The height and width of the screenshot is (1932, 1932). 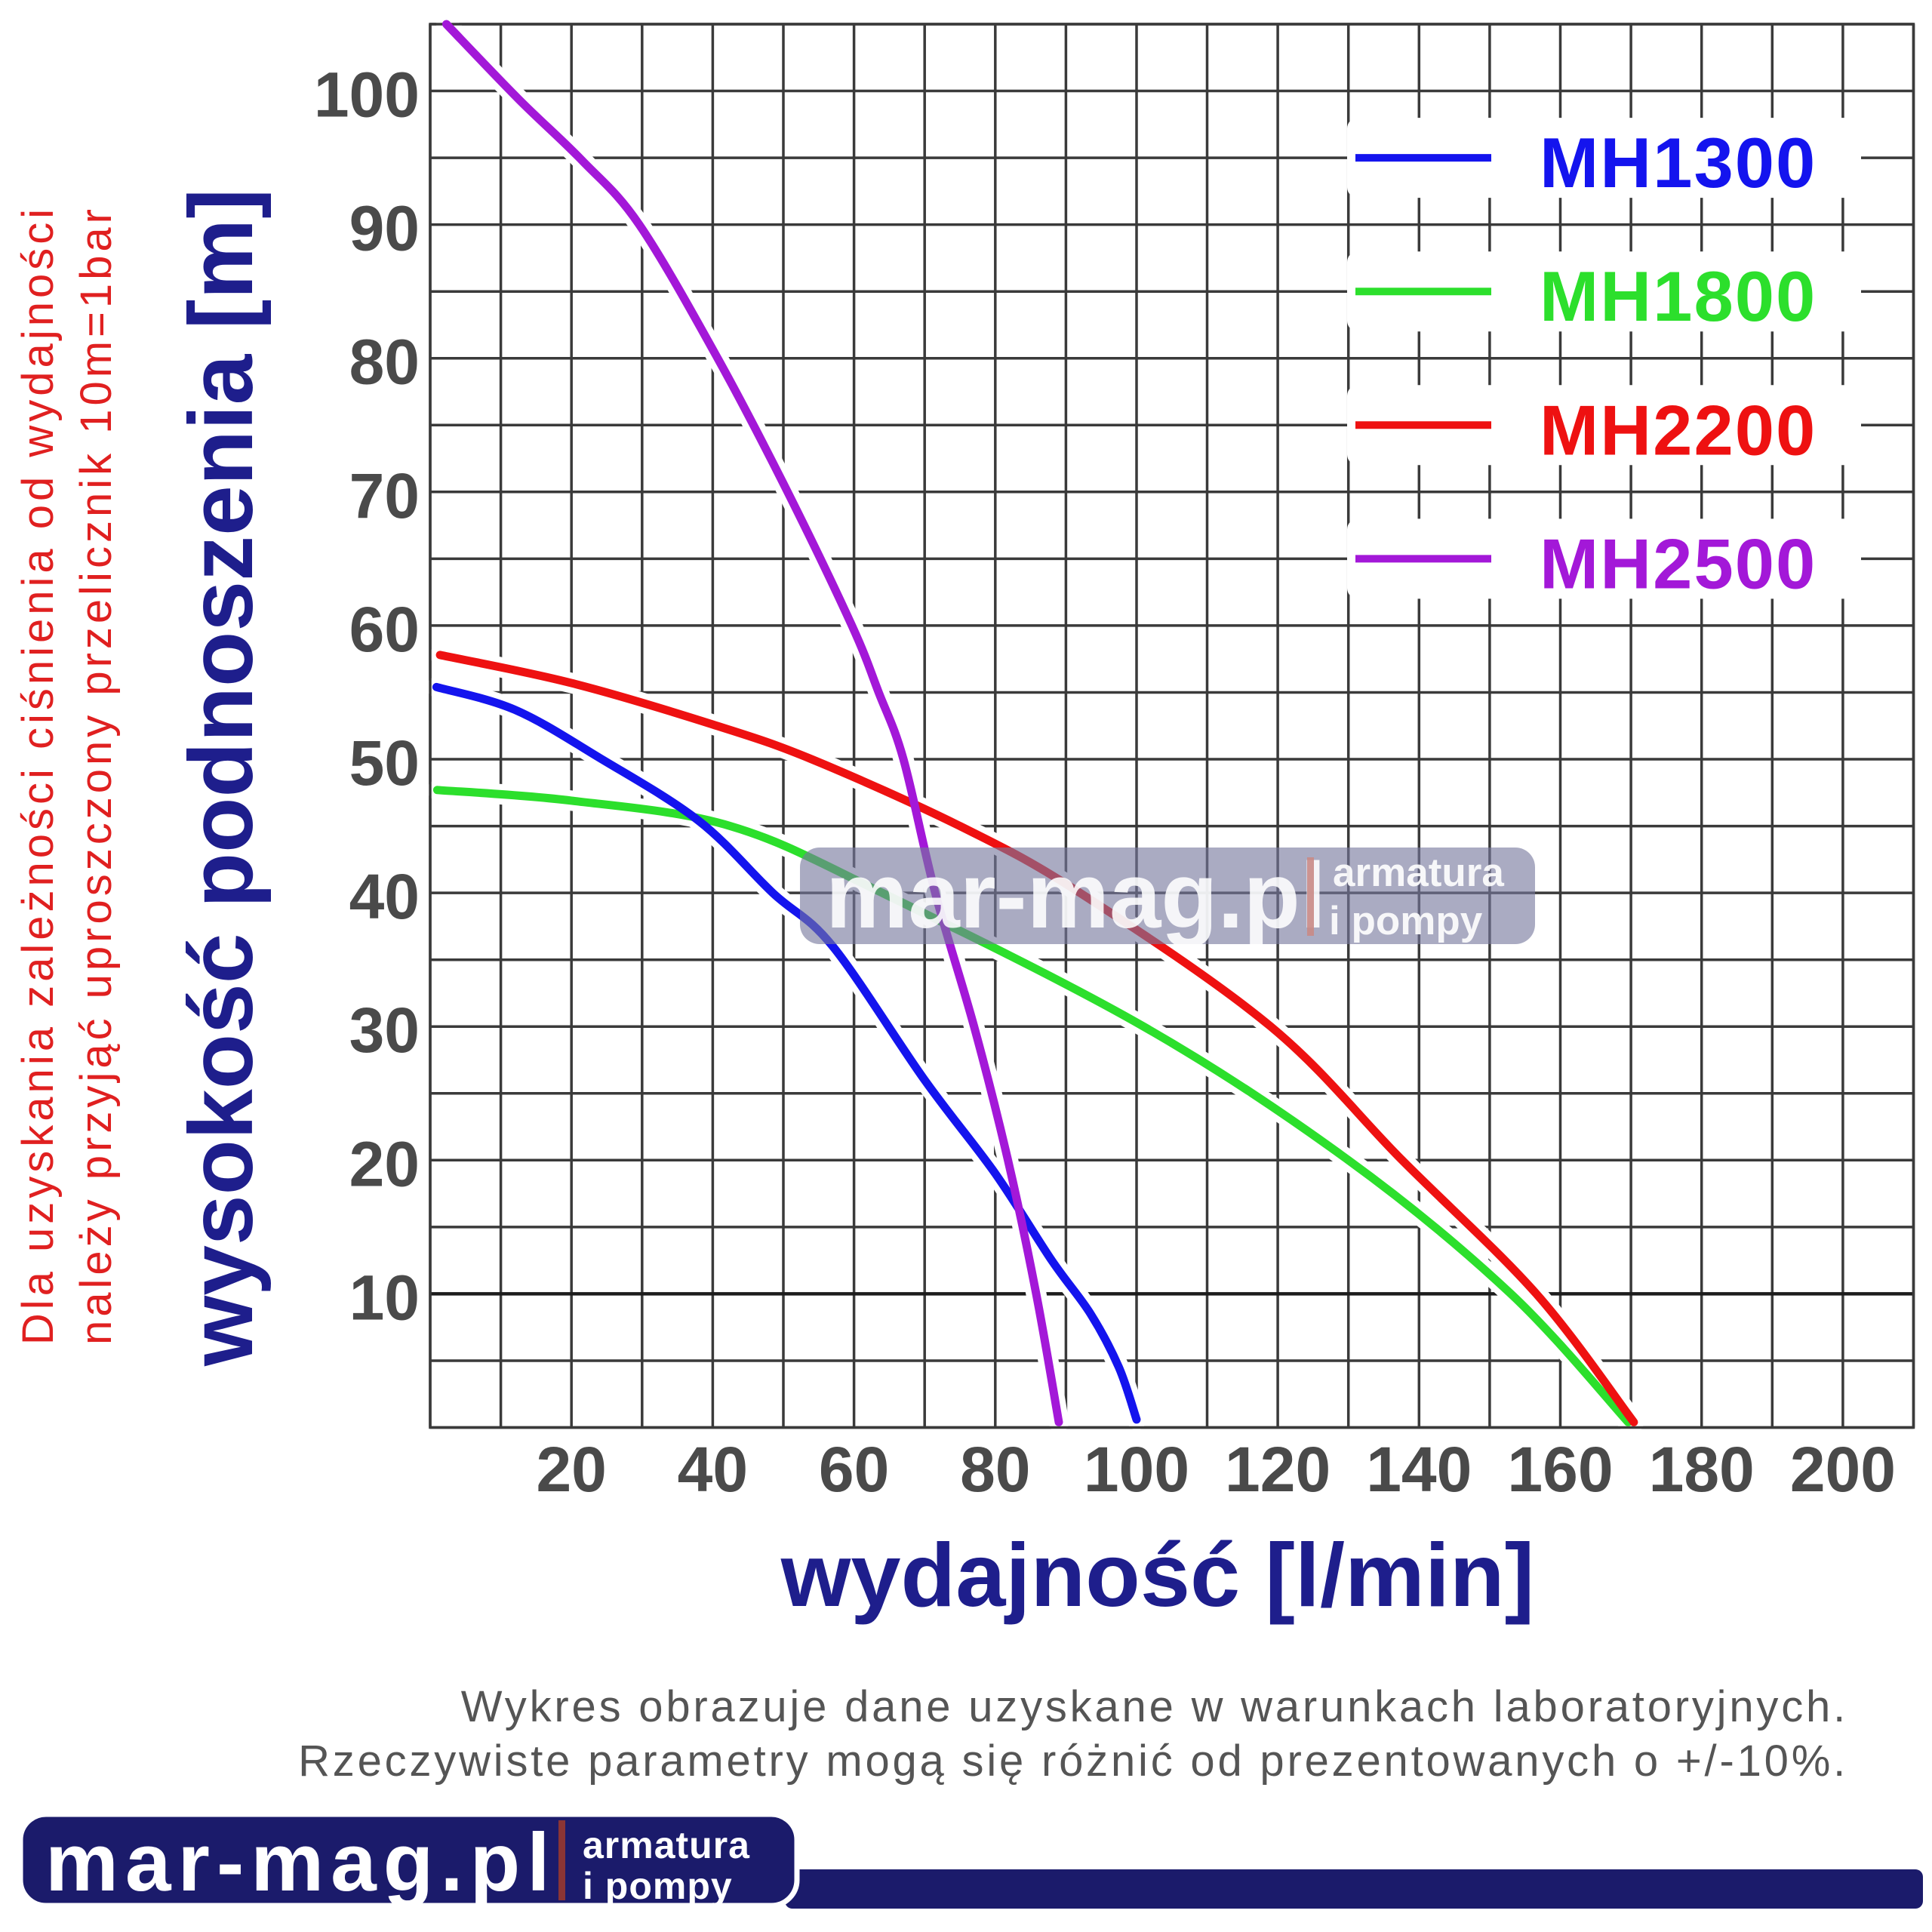 What do you see at coordinates (1843, 1469) in the screenshot?
I see `svg-text: 200` at bounding box center [1843, 1469].